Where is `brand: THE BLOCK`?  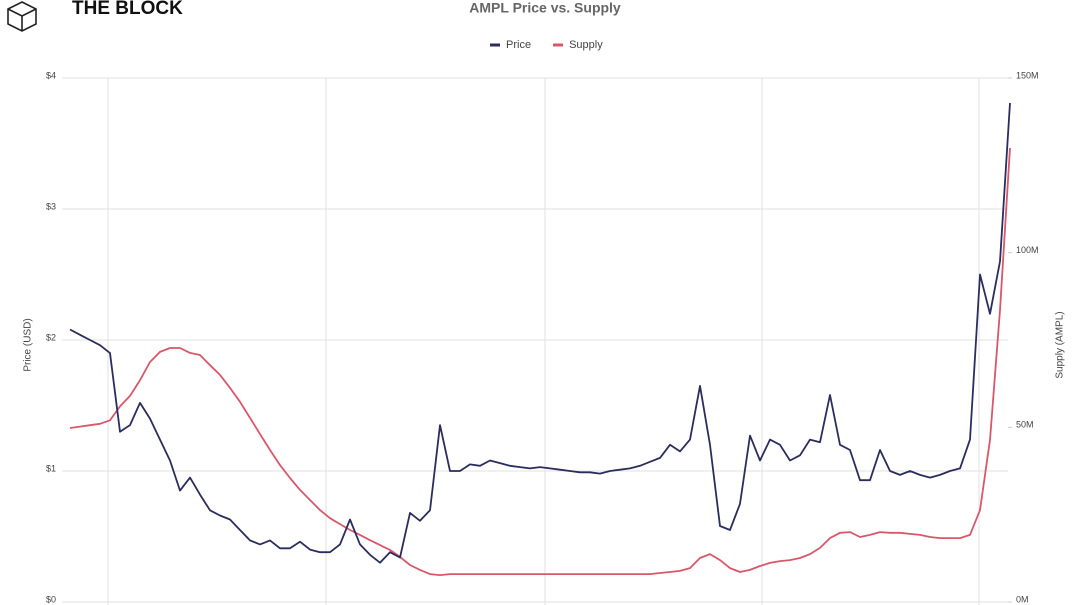 brand: THE BLOCK is located at coordinates (127, 9).